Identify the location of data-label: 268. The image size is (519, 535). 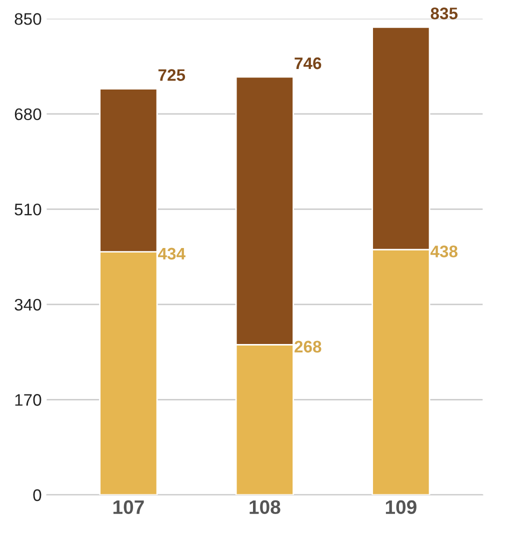
(308, 346).